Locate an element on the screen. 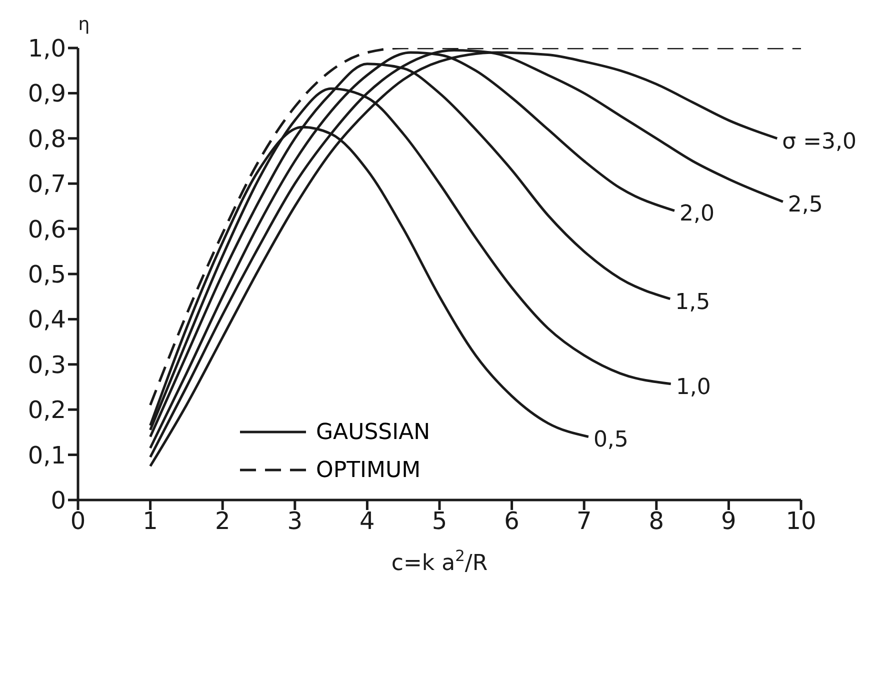 This screenshot has width=884, height=684. x-axis-title: c=k a$^{2}$/R is located at coordinates (439, 561).